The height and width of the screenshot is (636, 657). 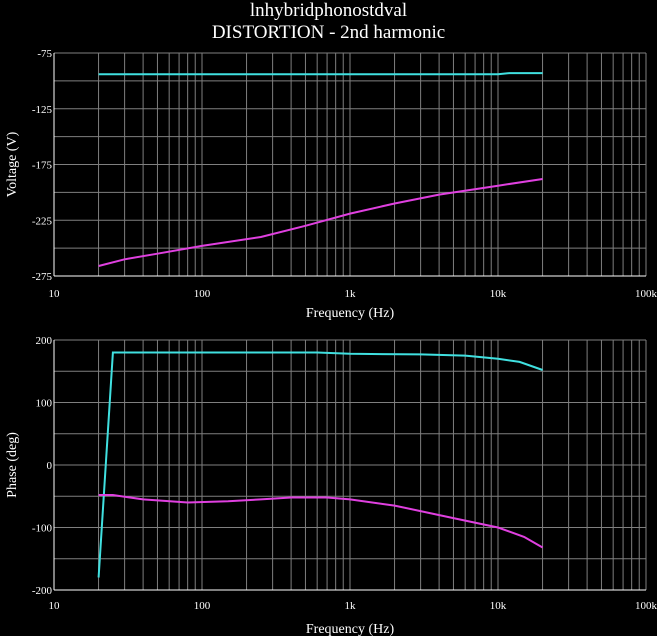 I want to click on y-tick-label: 200, so click(x=44, y=341).